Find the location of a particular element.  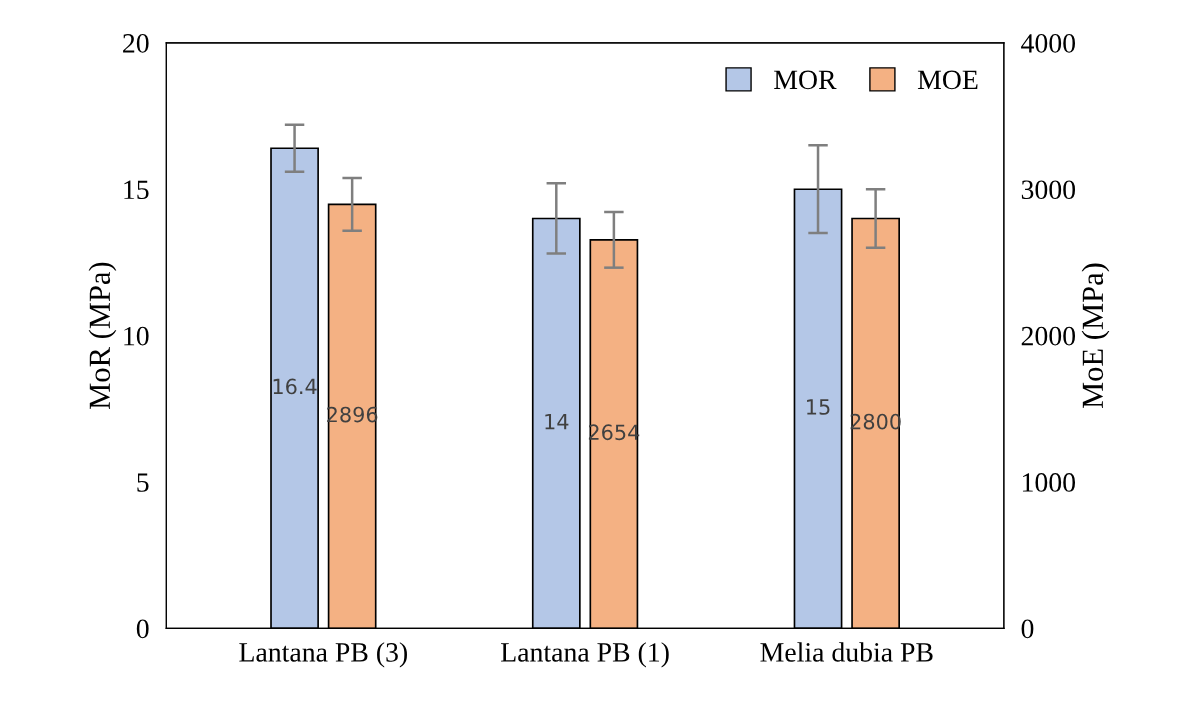

y2-tick-label: 4000 is located at coordinates (1048, 43).